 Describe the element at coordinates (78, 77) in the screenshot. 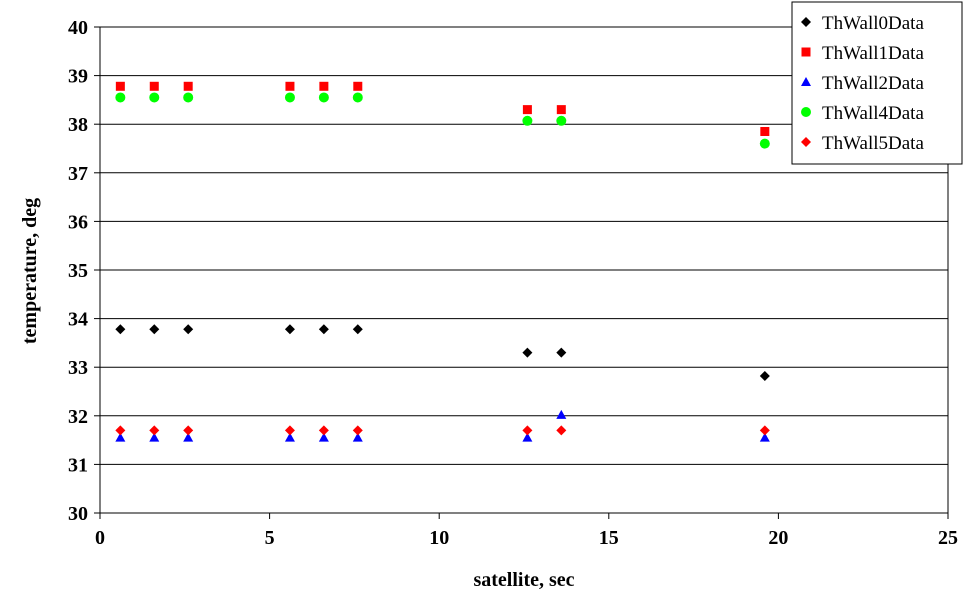

I see `y-tick-label: 39` at that location.